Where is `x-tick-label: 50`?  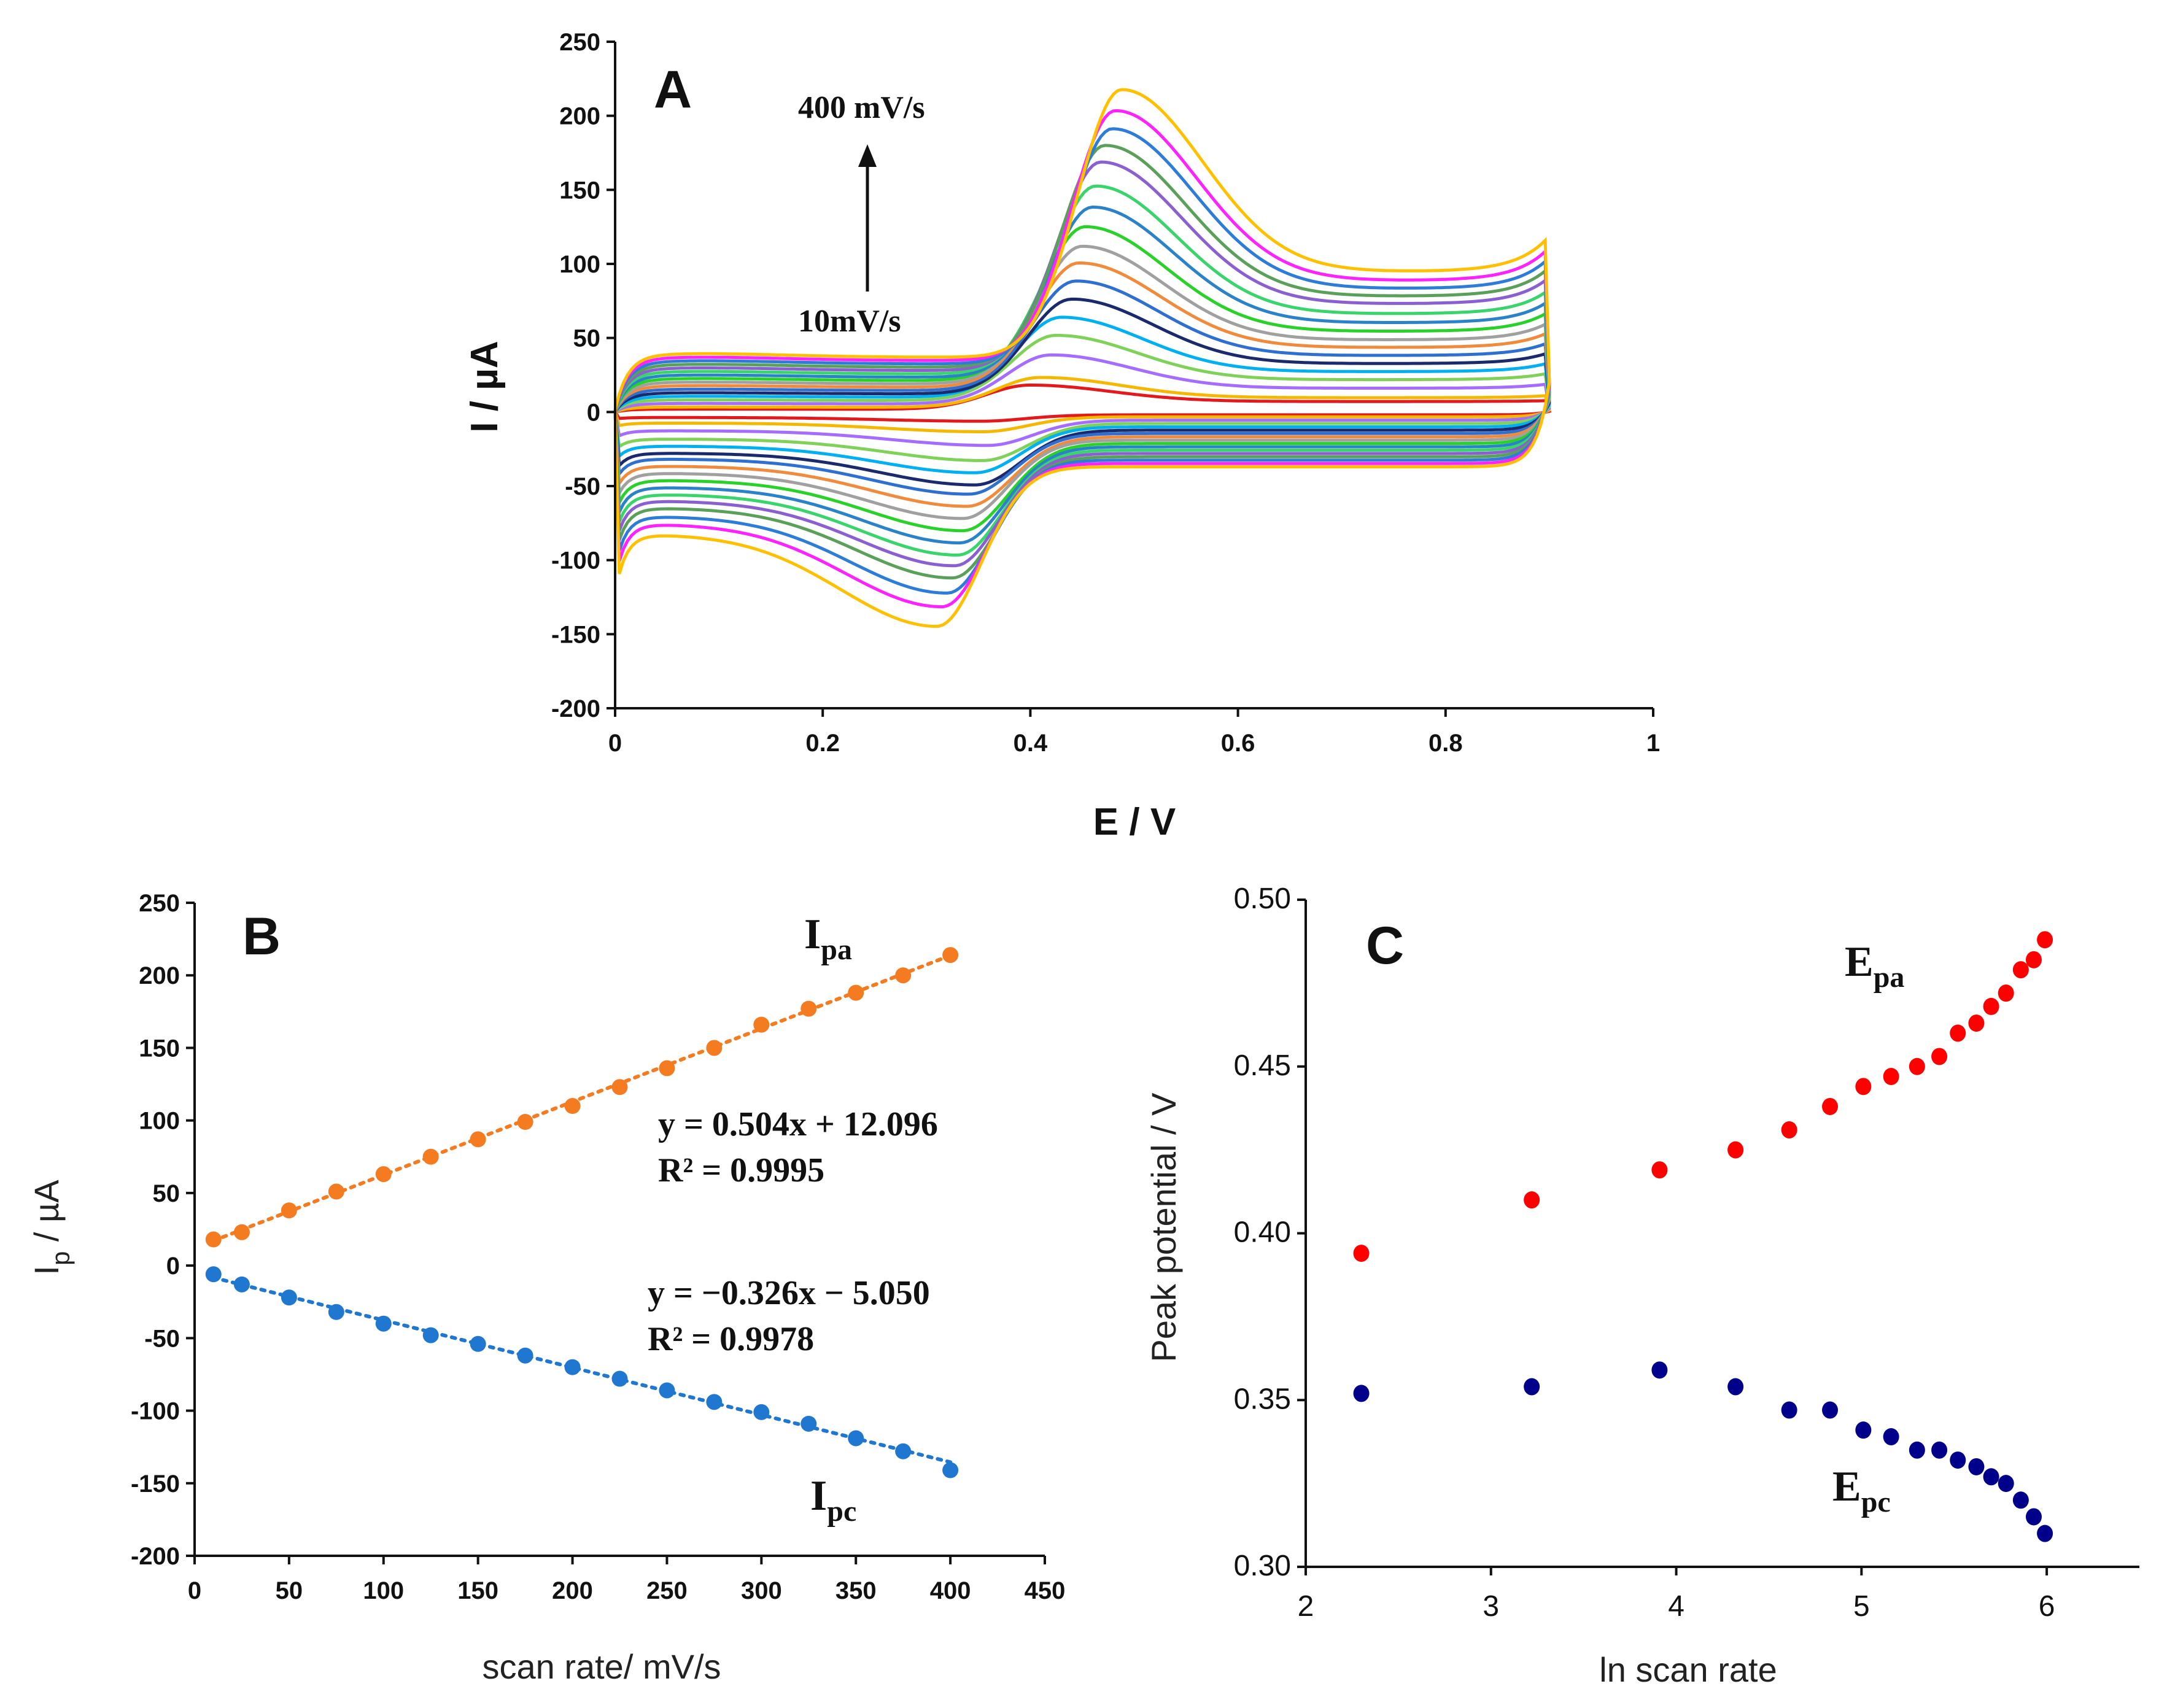 x-tick-label: 50 is located at coordinates (289, 1590).